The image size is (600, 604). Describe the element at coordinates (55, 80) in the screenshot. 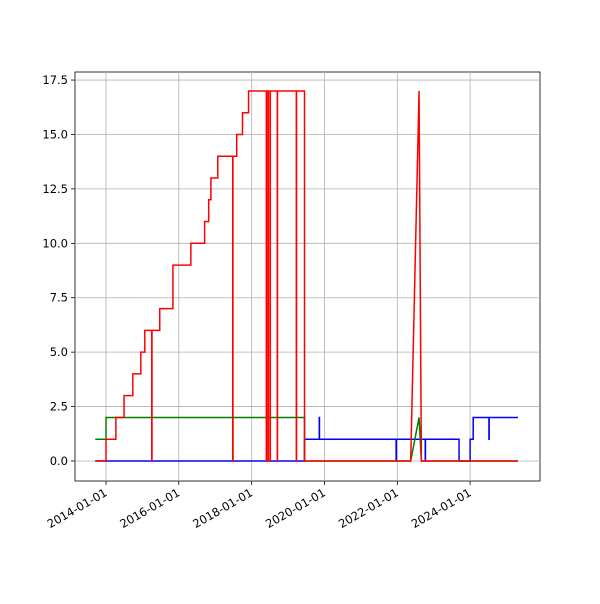

I see `y-tick-label: 17.5` at that location.